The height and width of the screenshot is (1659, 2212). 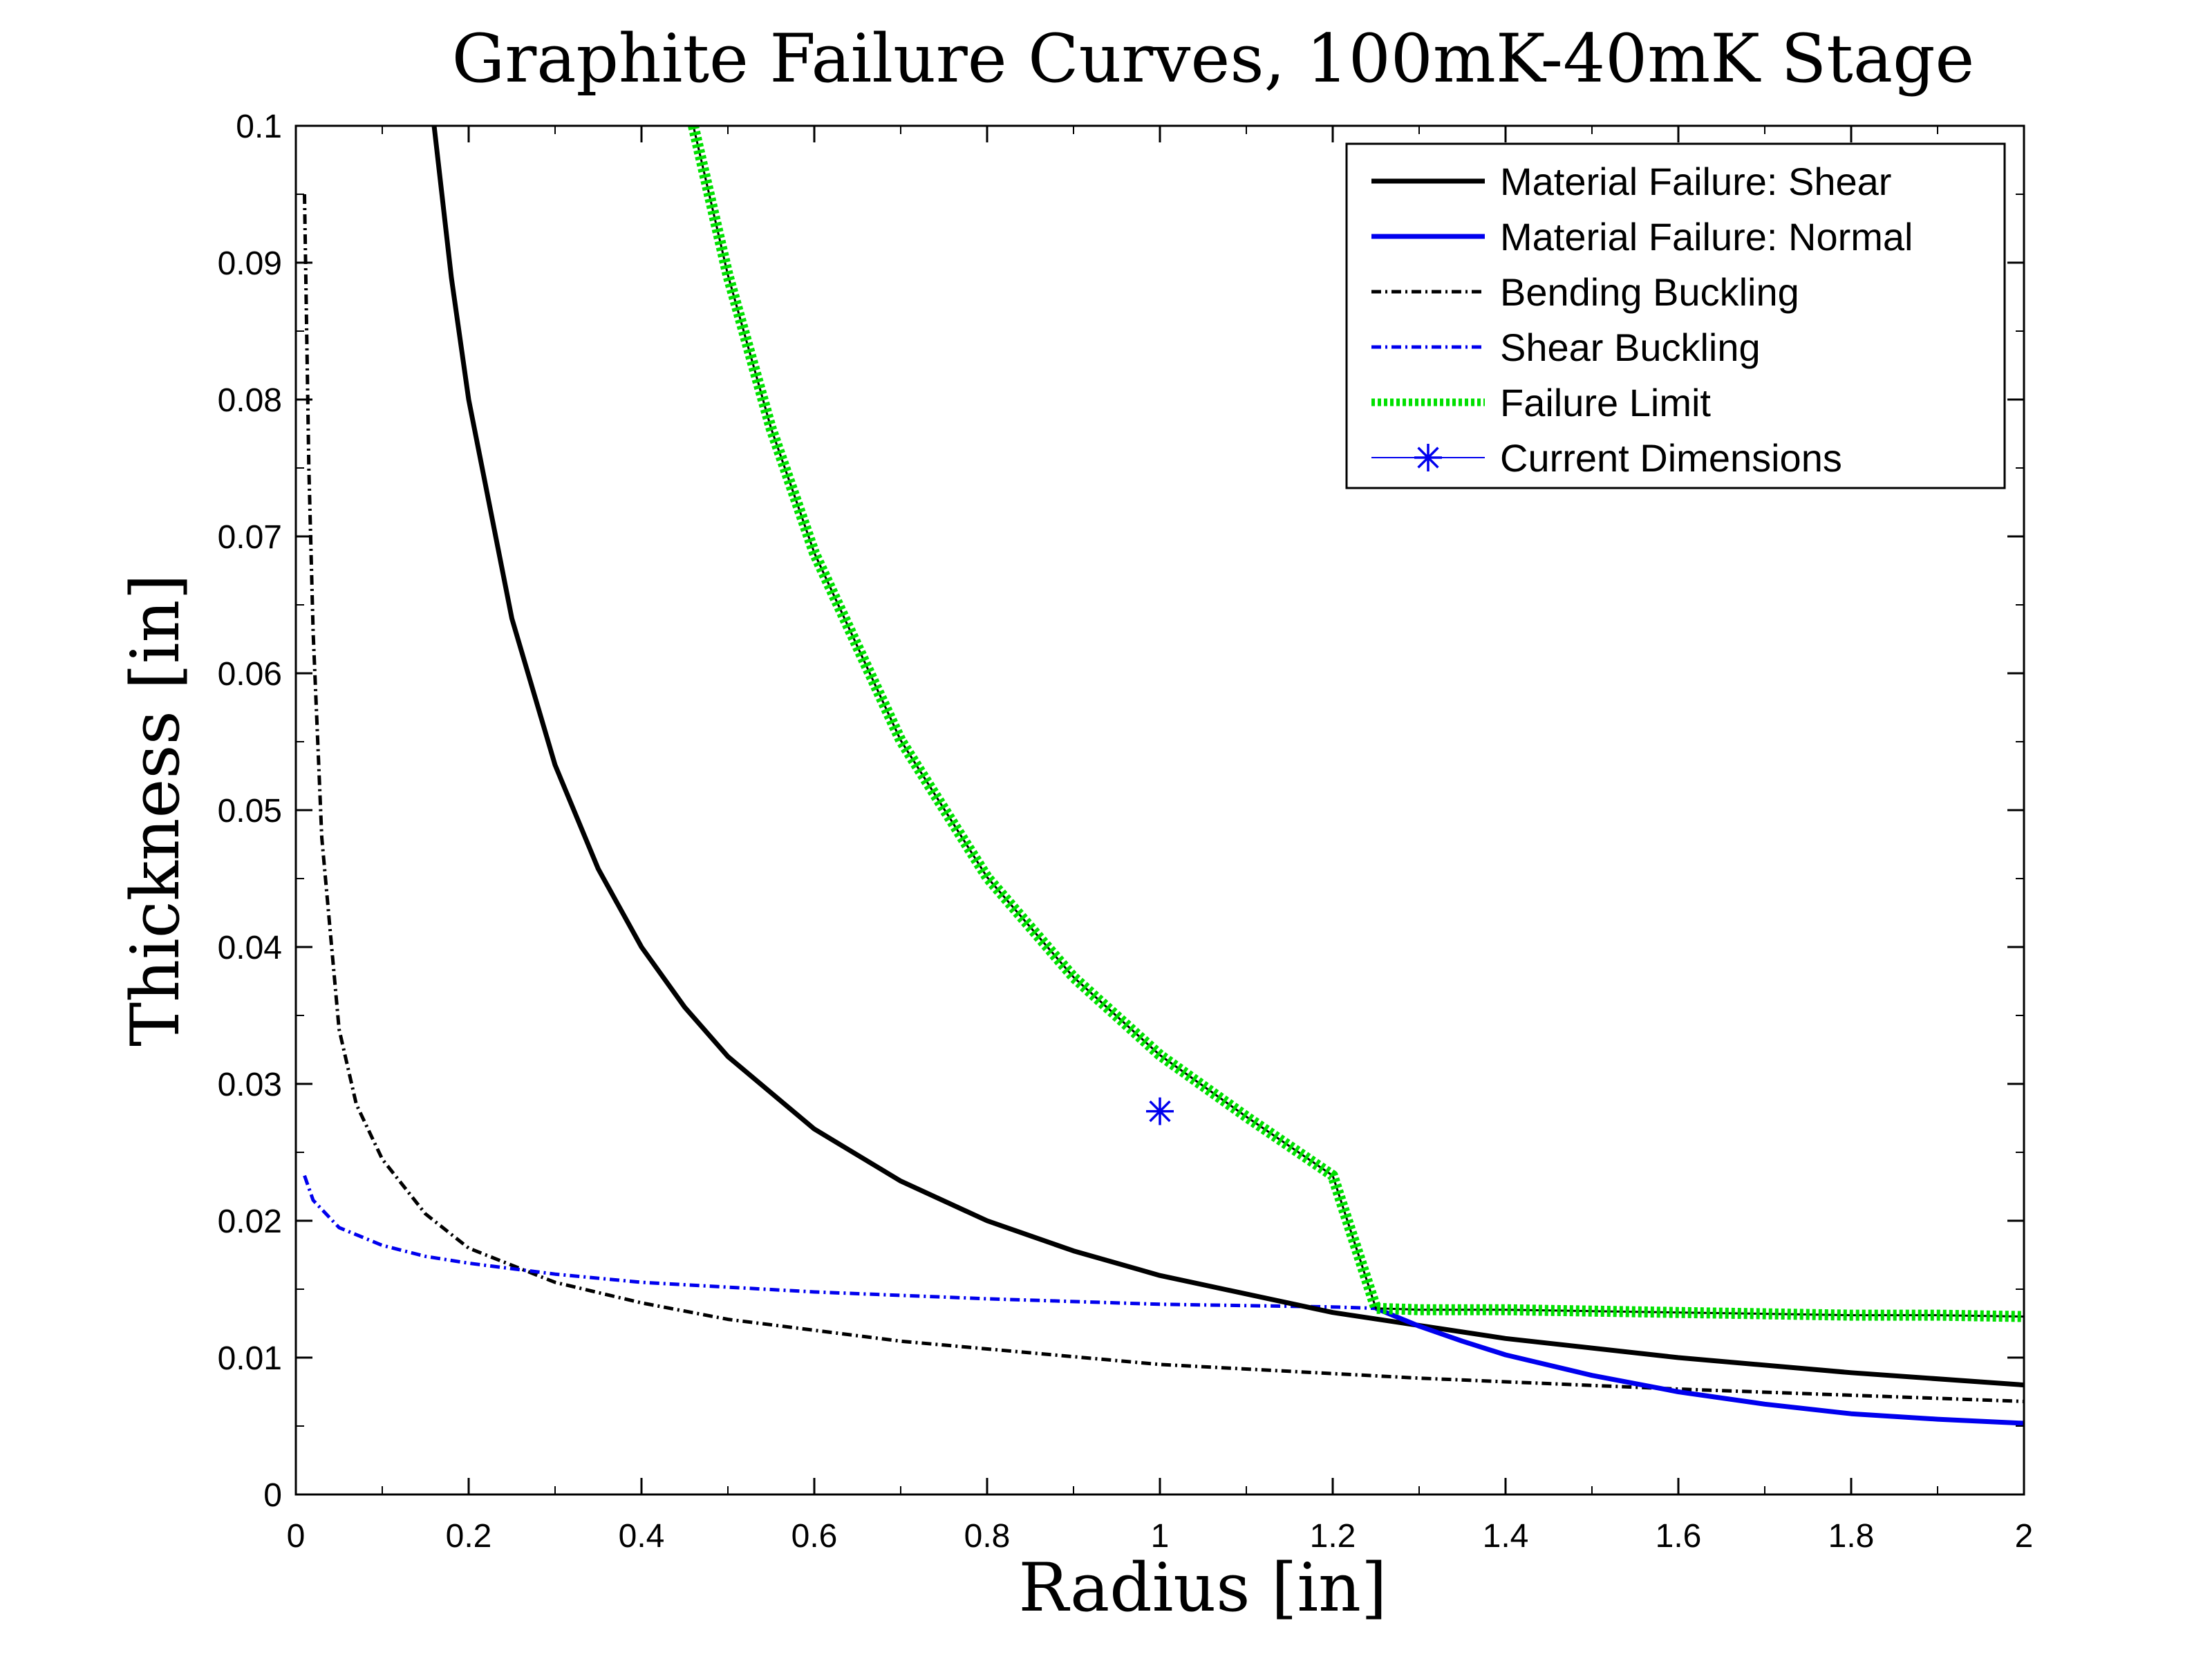 I want to click on legend-entry-bending-buckling: Bending Buckling, so click(x=1585, y=292).